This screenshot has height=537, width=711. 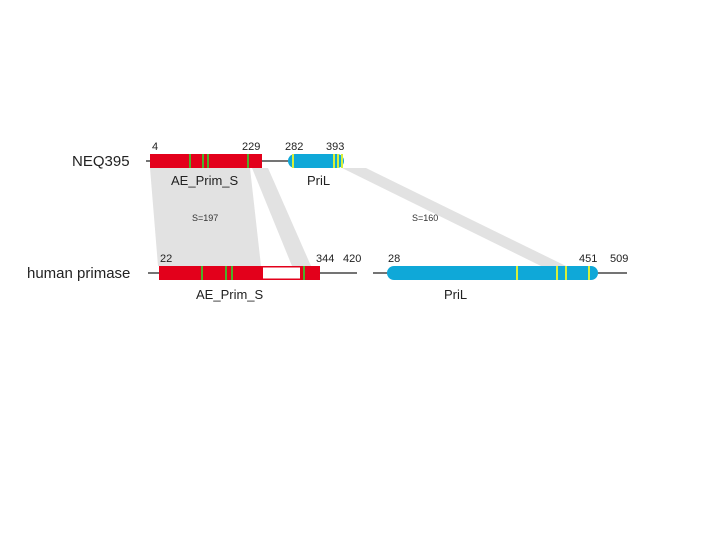 I want to click on alignment-score-2: S=160, so click(x=425, y=218).